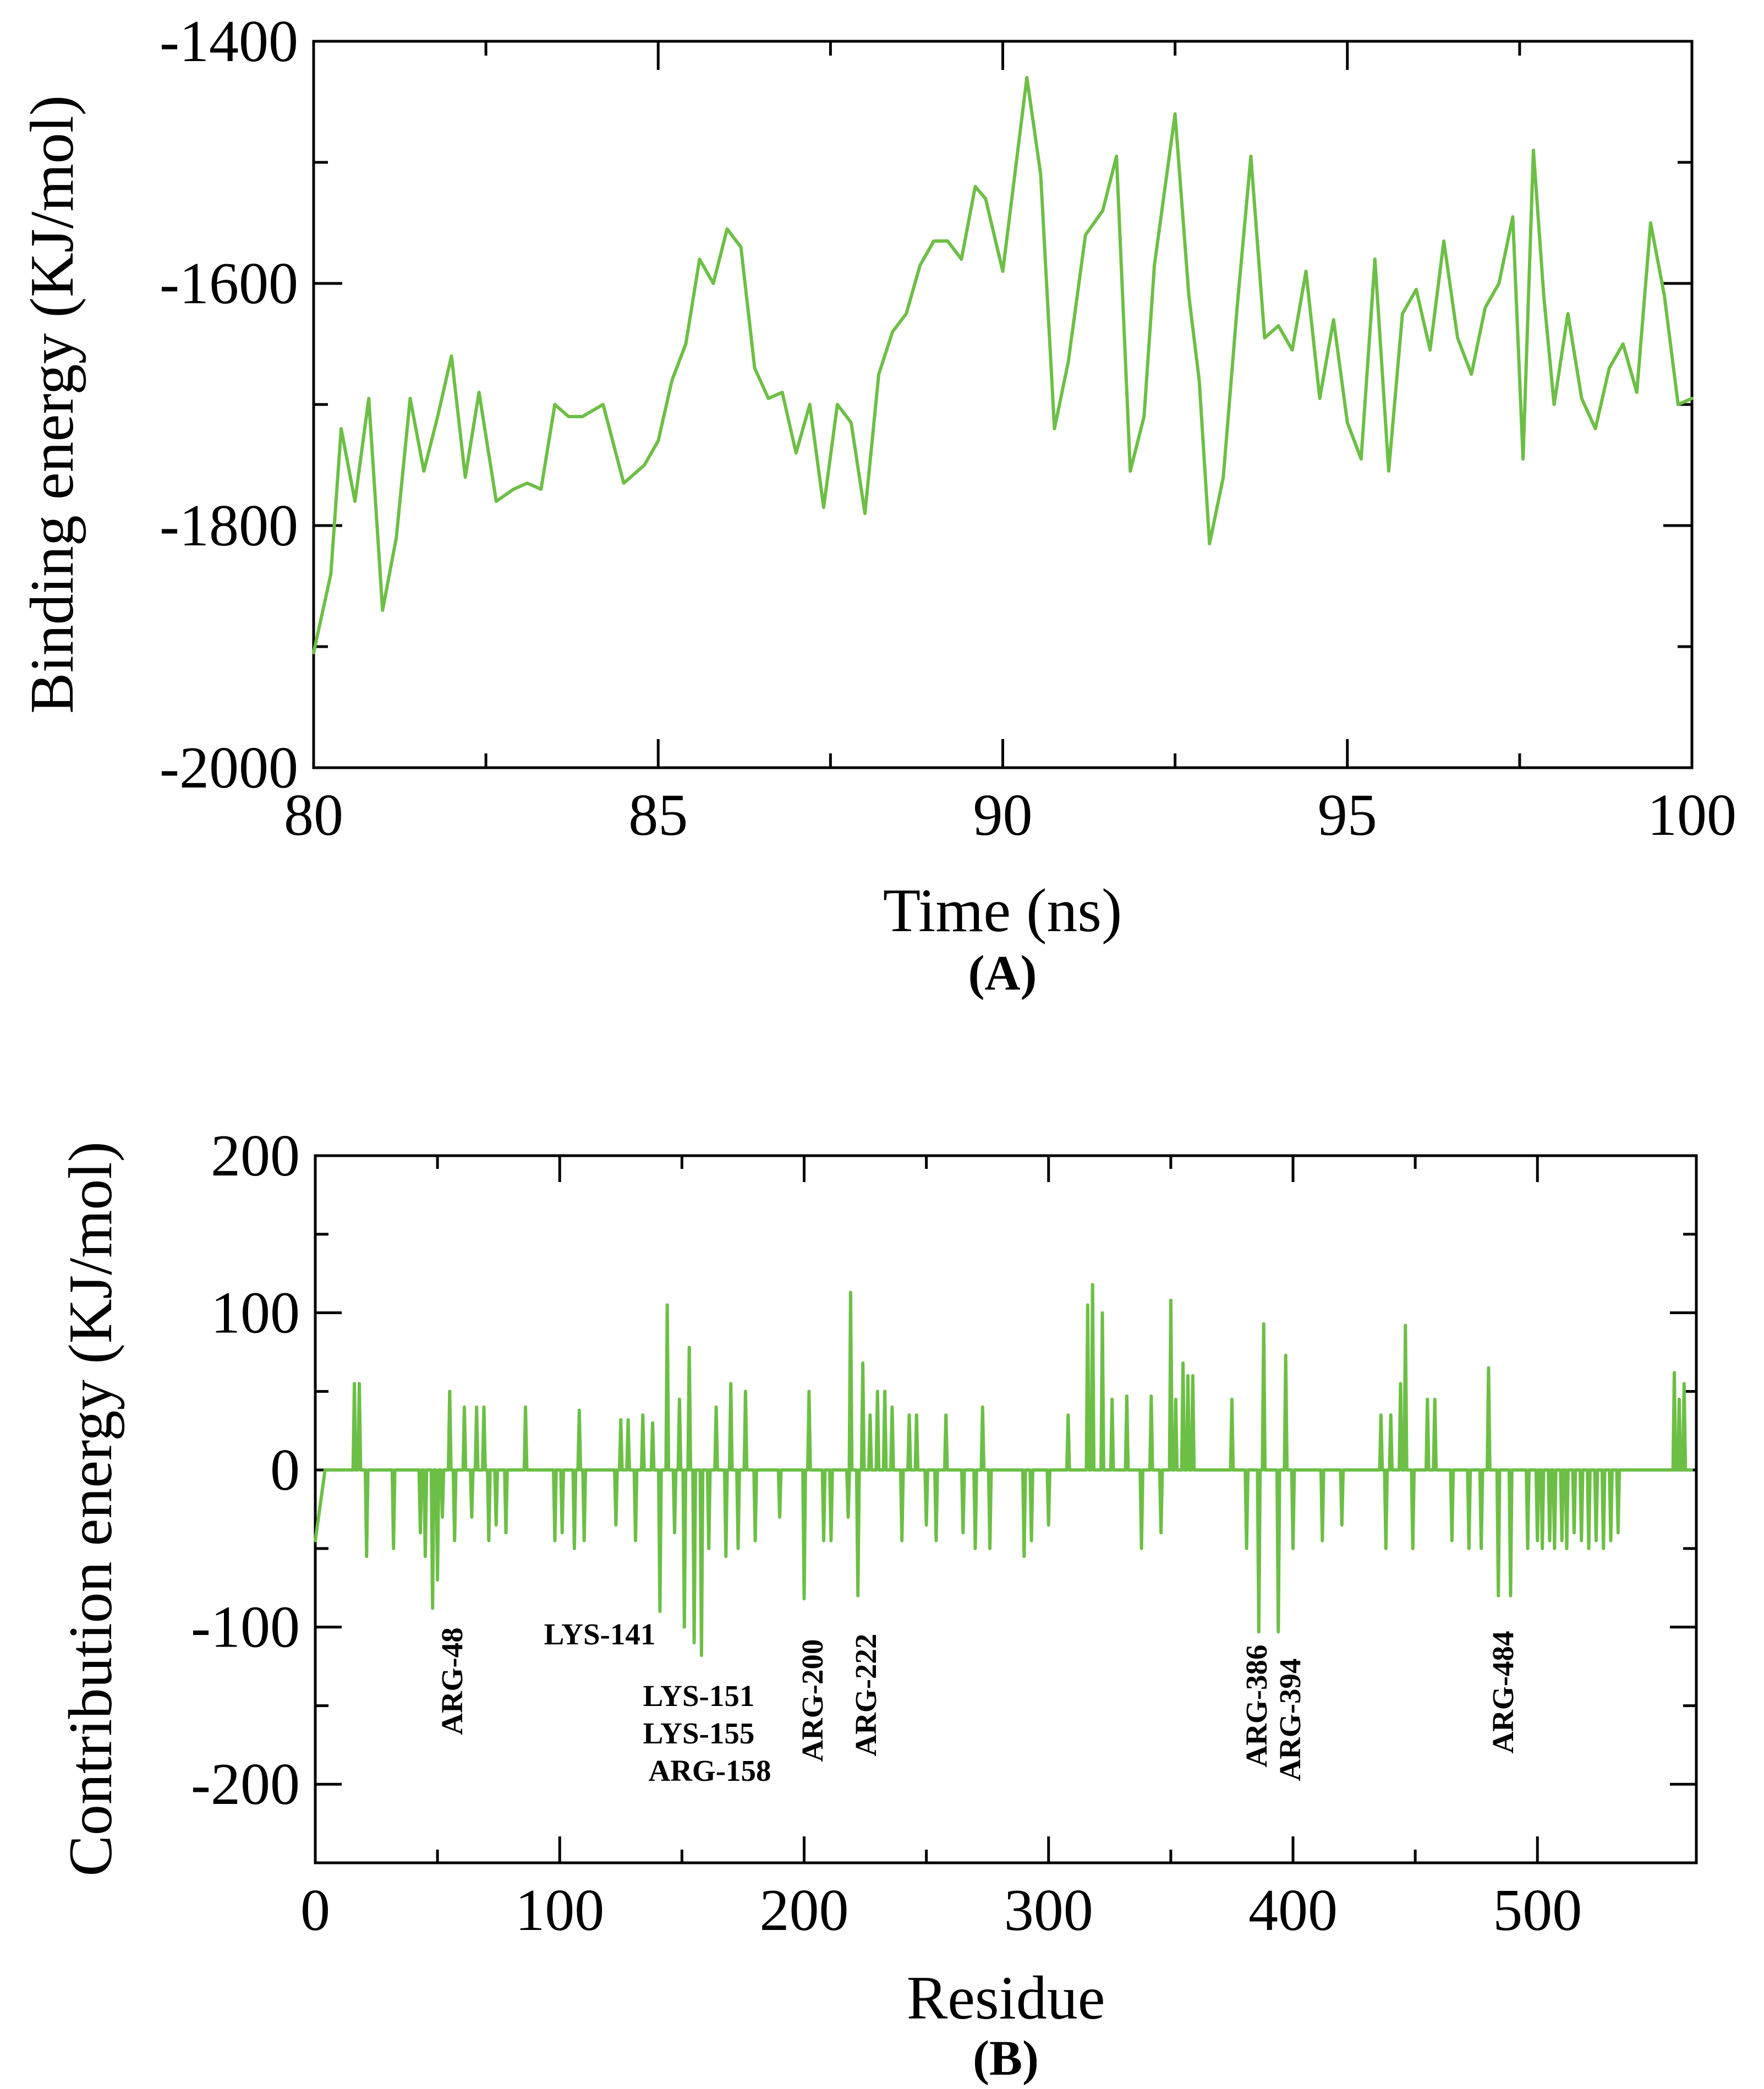 The width and height of the screenshot is (1764, 2089). Describe the element at coordinates (658, 815) in the screenshot. I see `panel-a-x-tick-label: 85` at that location.